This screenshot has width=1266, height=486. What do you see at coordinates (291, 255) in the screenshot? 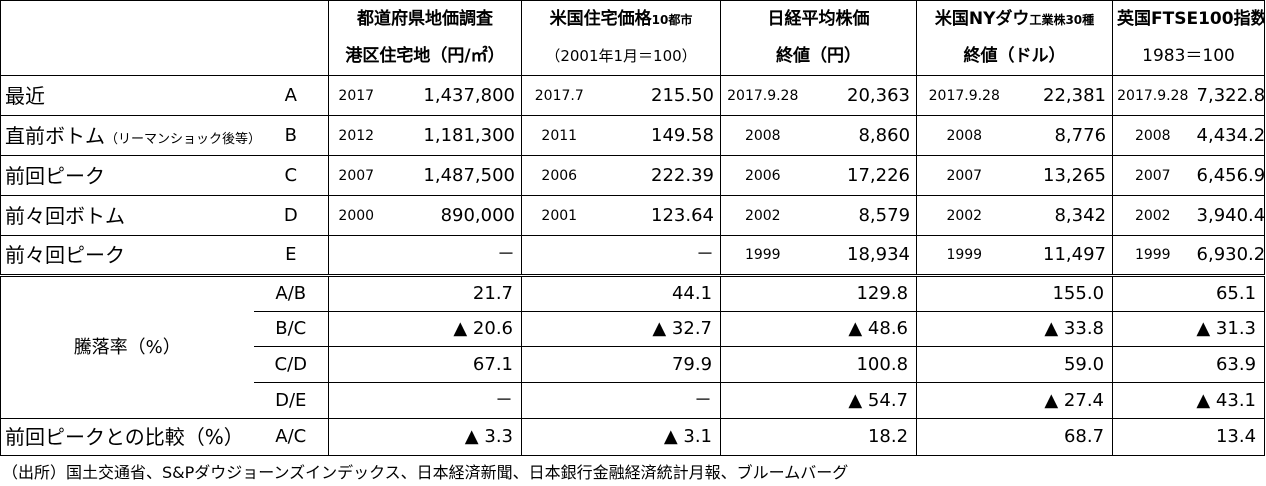
I see `row-code: E` at bounding box center [291, 255].